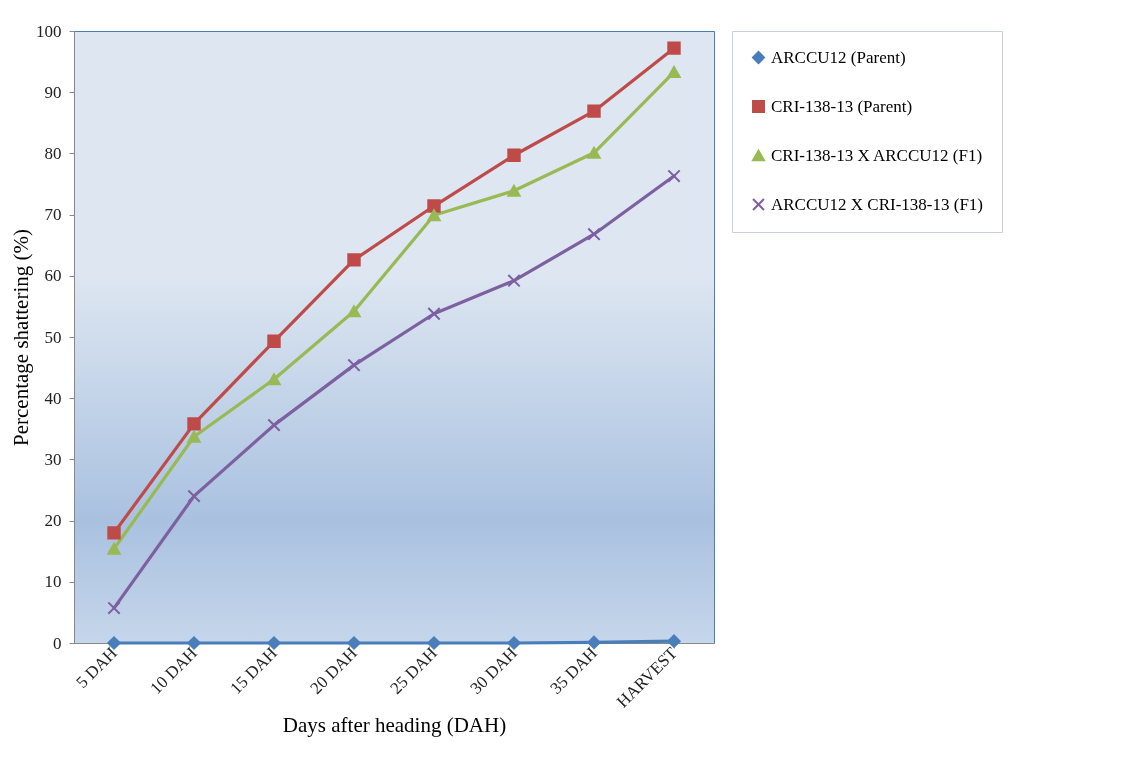  Describe the element at coordinates (53, 582) in the screenshot. I see `y-tick-label: 10` at that location.